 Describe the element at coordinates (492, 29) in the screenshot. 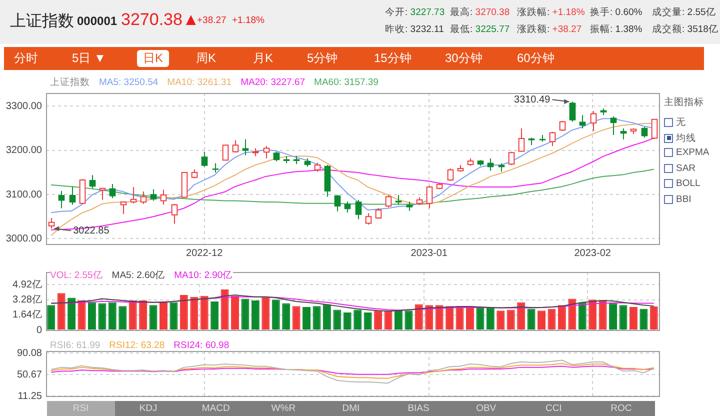

I see `text: 3225.77` at that location.